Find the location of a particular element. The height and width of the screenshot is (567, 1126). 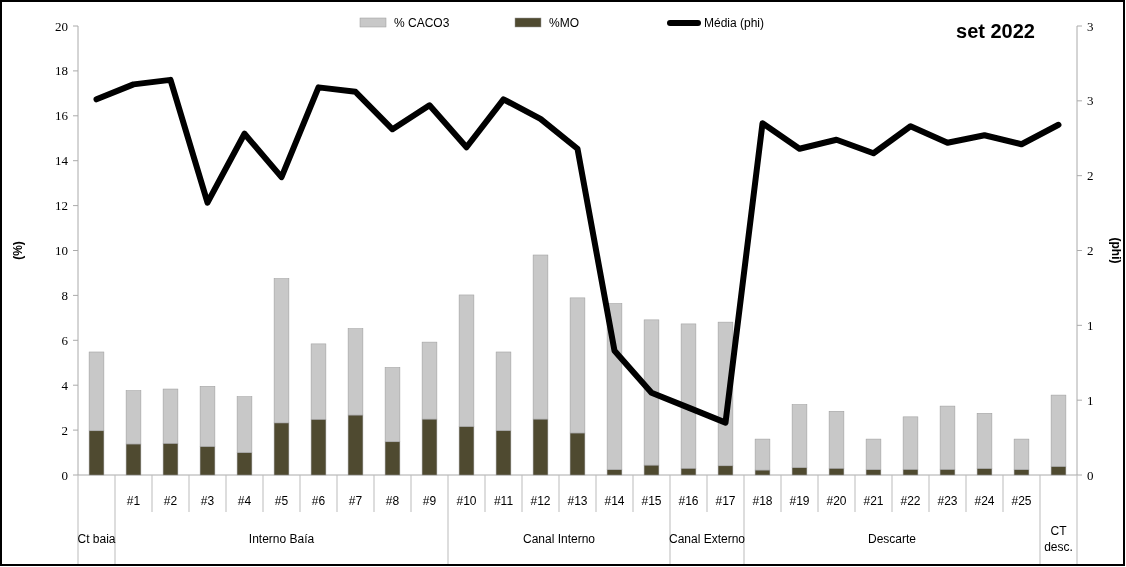

x-tick-label: #7 is located at coordinates (355, 501).